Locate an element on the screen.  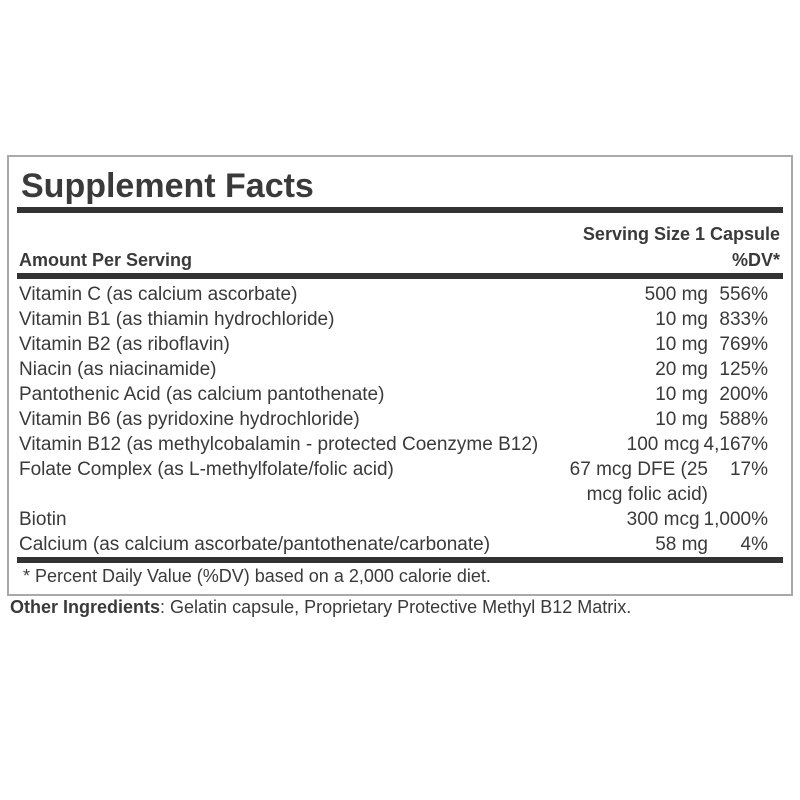
nutrient-dv: 17% is located at coordinates (748, 469).